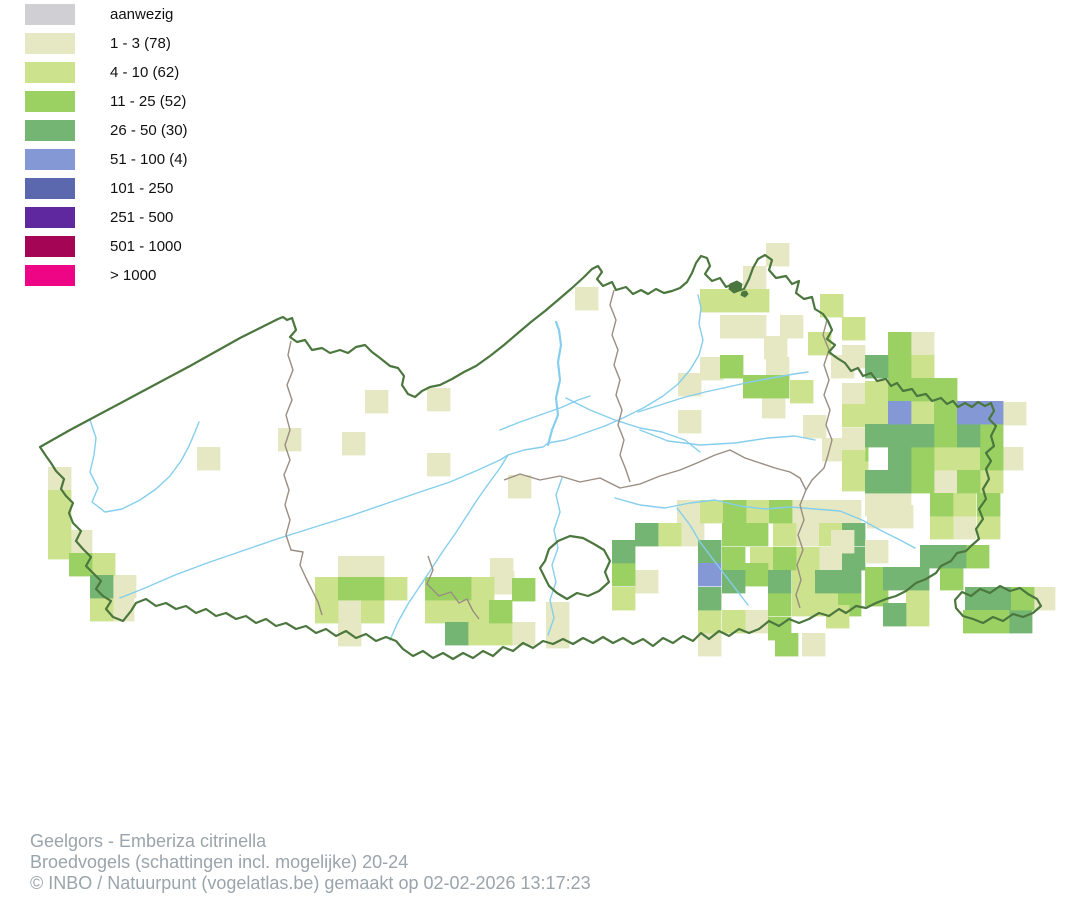 This screenshot has width=1074, height=900. What do you see at coordinates (106, 275) in the screenshot?
I see `legend-item: > 1000` at bounding box center [106, 275].